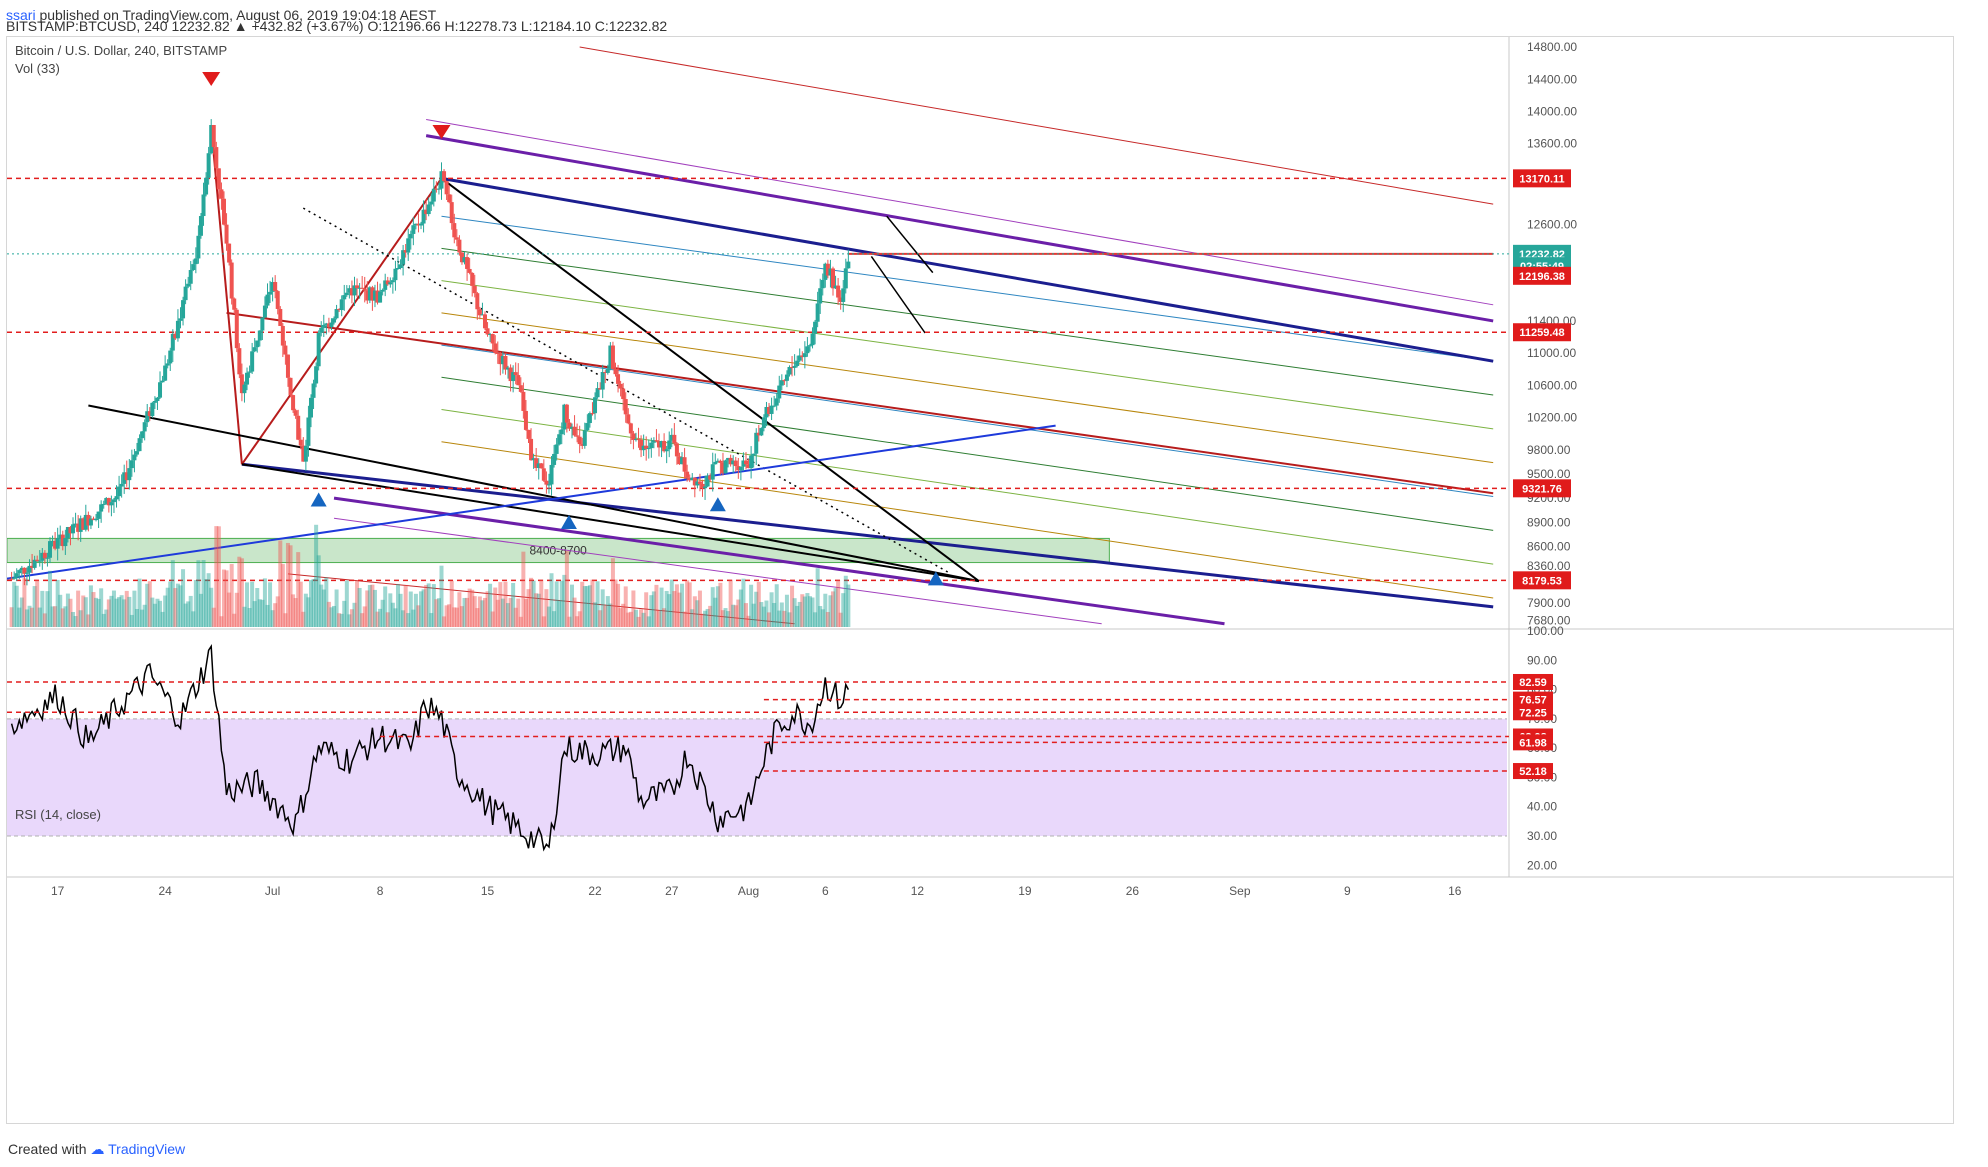  What do you see at coordinates (156, 26) in the screenshot?
I see `symbol-interval: 240` at bounding box center [156, 26].